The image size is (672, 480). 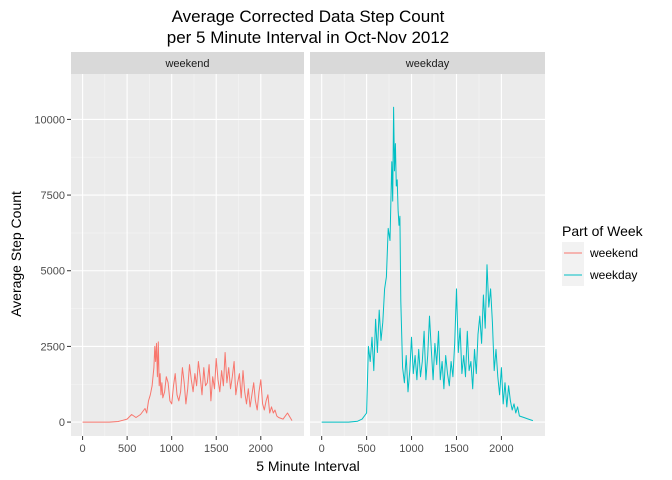 What do you see at coordinates (16, 254) in the screenshot?
I see `y-axis-label: Average Step Count` at bounding box center [16, 254].